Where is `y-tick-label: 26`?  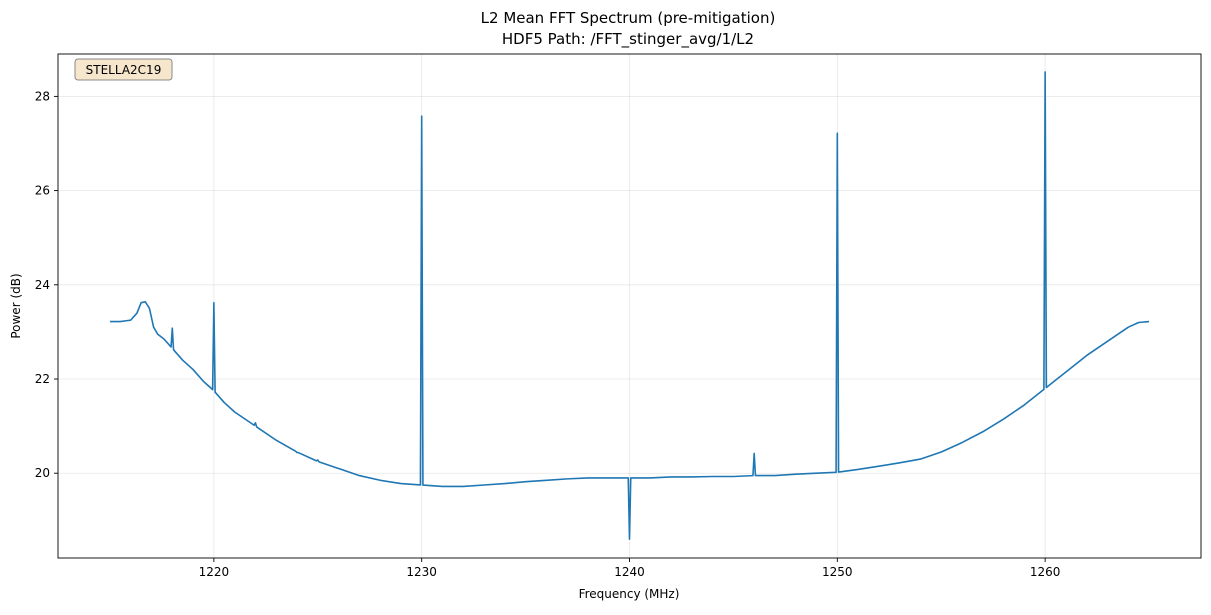 y-tick-label: 26 is located at coordinates (42, 191).